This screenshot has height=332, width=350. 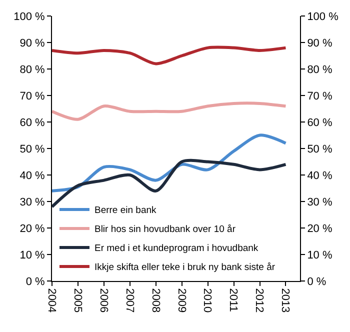 What do you see at coordinates (36, 282) in the screenshot?
I see `y-tick-label: 0 %` at bounding box center [36, 282].